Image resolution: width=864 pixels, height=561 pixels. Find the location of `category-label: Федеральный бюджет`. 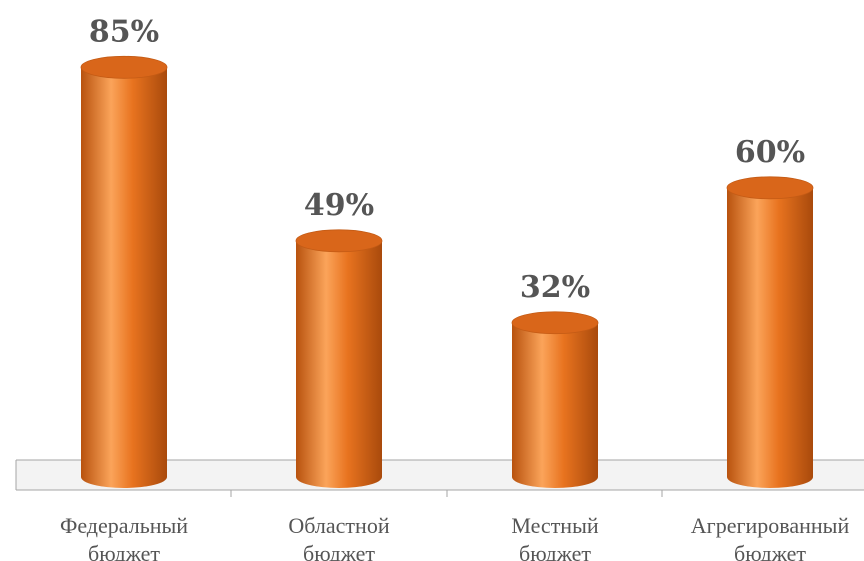

category-label: Федеральный бюджет is located at coordinates (124, 537).